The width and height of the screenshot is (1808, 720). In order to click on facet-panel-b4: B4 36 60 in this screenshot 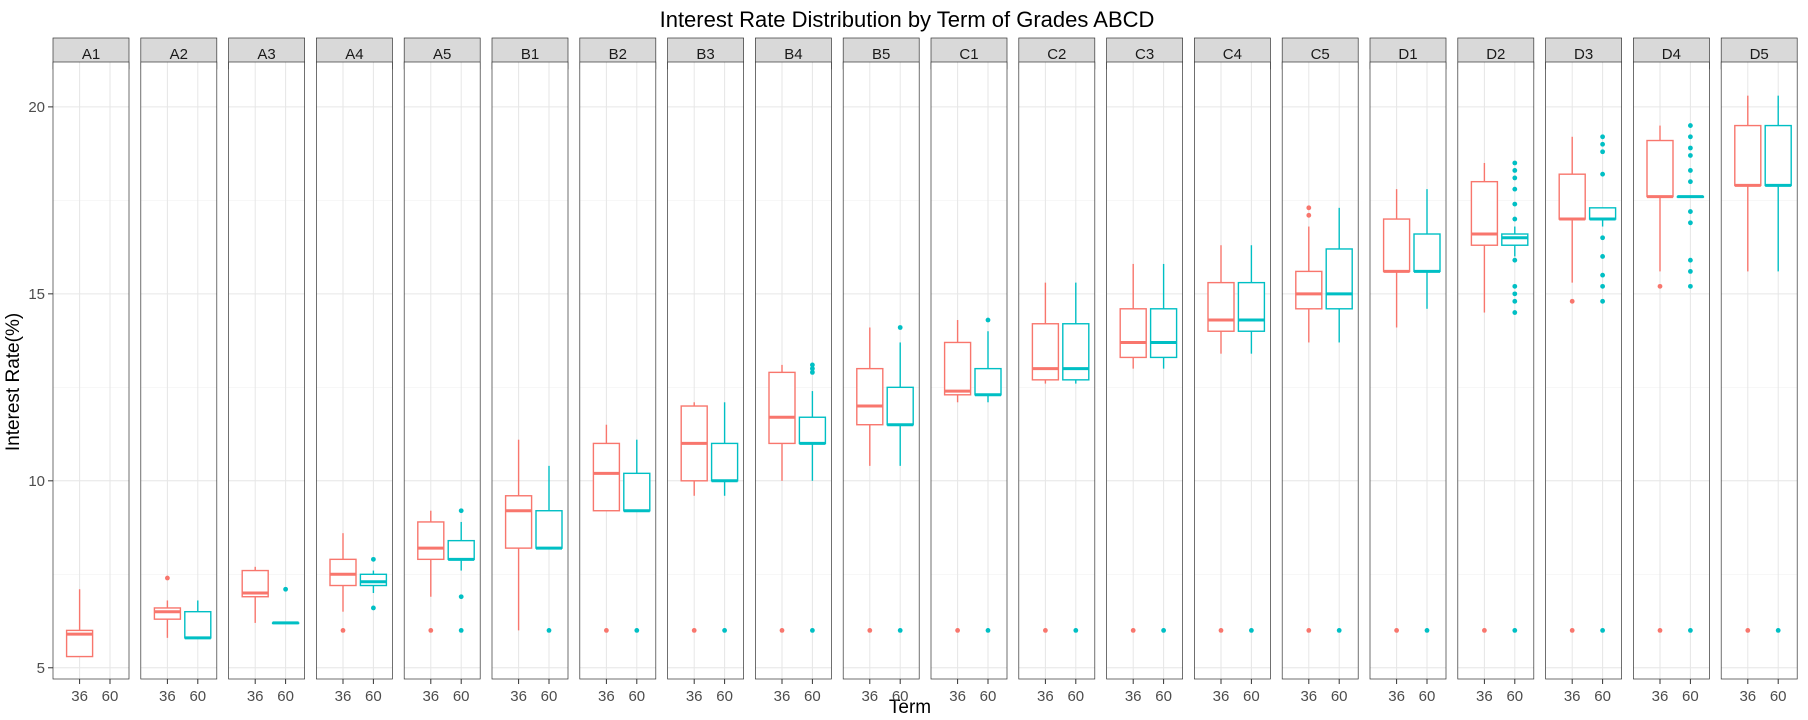, I will do `click(793, 371)`.